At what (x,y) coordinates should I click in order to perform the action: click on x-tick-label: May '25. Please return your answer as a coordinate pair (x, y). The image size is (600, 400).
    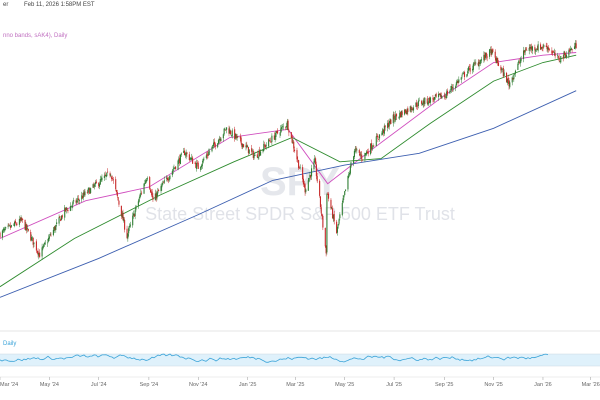
    Looking at the image, I should click on (344, 385).